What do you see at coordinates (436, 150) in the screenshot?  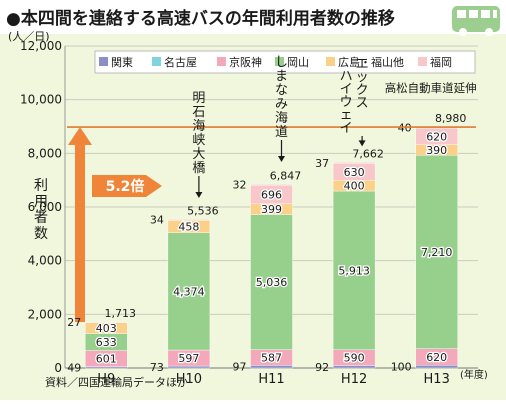 I see `bar-value-label: 390` at bounding box center [436, 150].